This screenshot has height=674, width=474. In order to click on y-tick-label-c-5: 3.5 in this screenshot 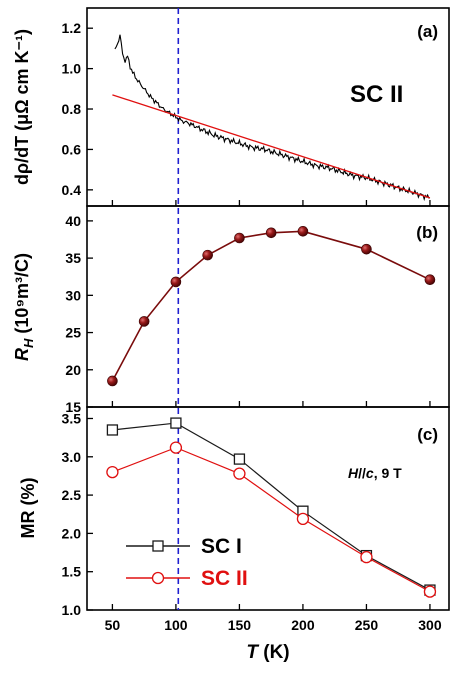, I will do `click(72, 418)`.